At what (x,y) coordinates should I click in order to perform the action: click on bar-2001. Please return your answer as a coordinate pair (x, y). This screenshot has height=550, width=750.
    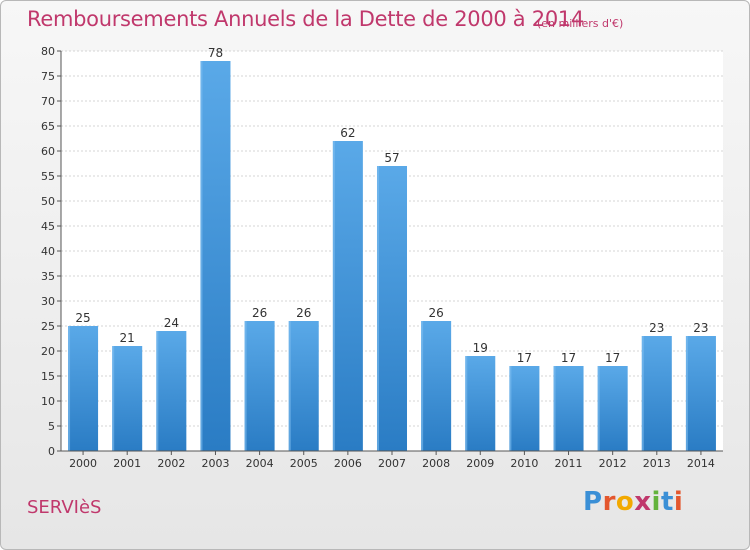
    Looking at the image, I should click on (127, 398).